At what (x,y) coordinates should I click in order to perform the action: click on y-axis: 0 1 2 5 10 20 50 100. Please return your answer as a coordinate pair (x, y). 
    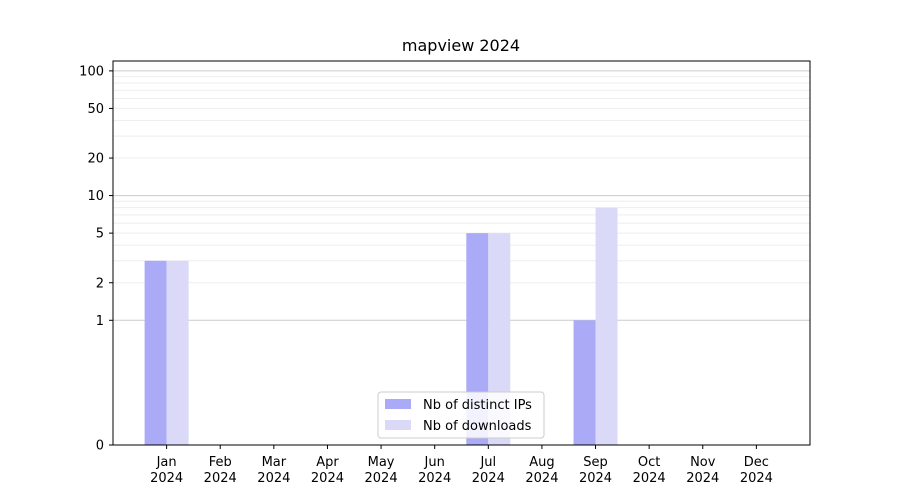
    Looking at the image, I should click on (96, 259).